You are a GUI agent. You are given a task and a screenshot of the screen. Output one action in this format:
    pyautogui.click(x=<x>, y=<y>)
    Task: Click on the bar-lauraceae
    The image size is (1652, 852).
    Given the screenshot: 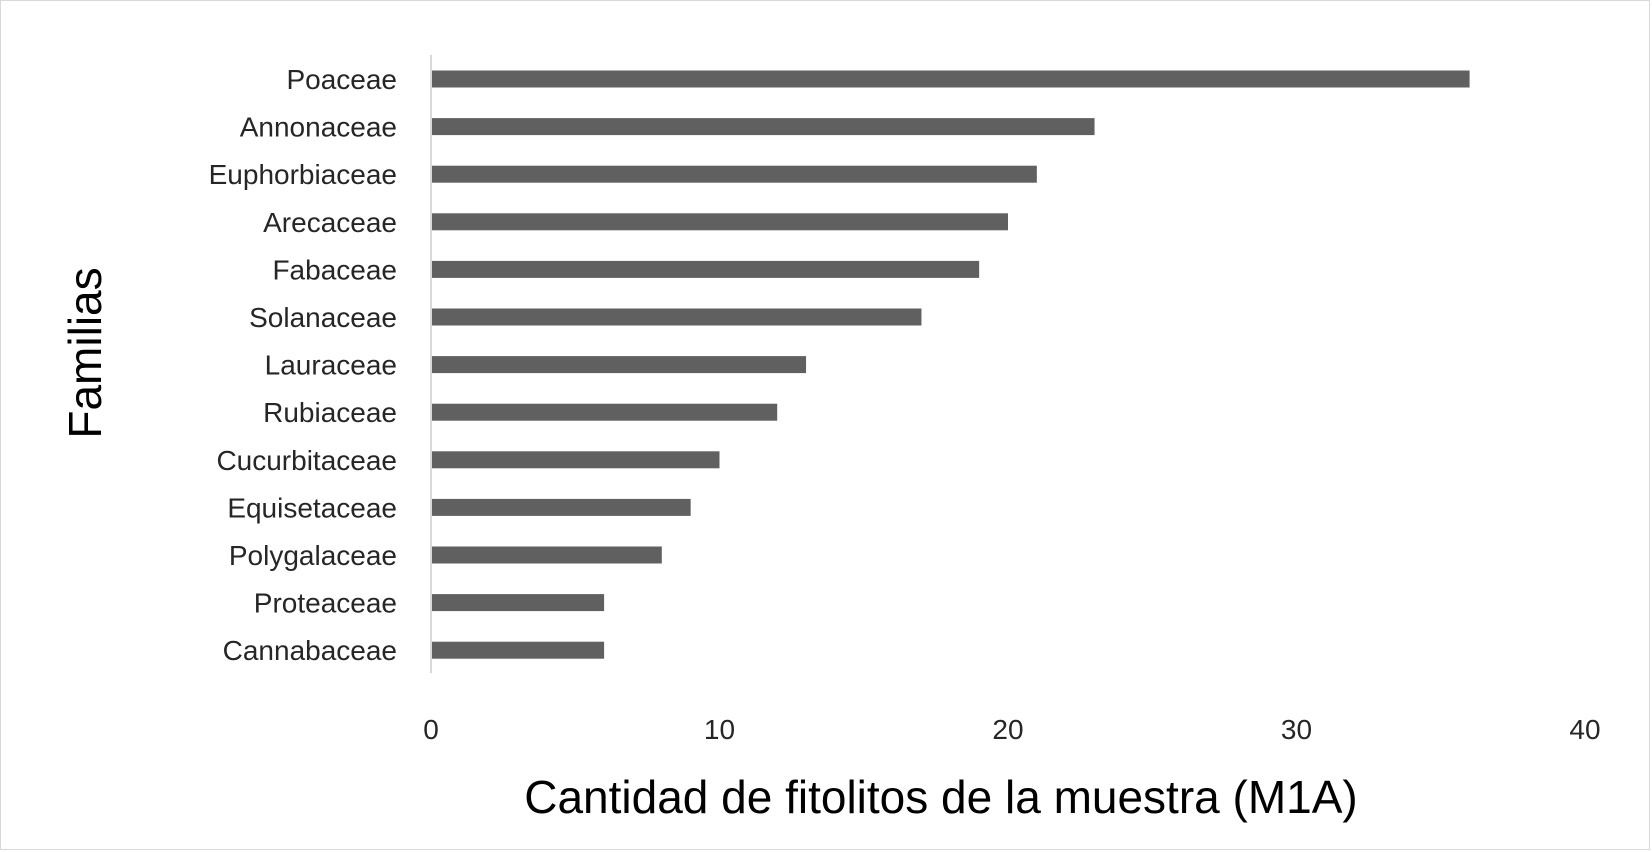 What is the action you would take?
    pyautogui.click(x=619, y=365)
    